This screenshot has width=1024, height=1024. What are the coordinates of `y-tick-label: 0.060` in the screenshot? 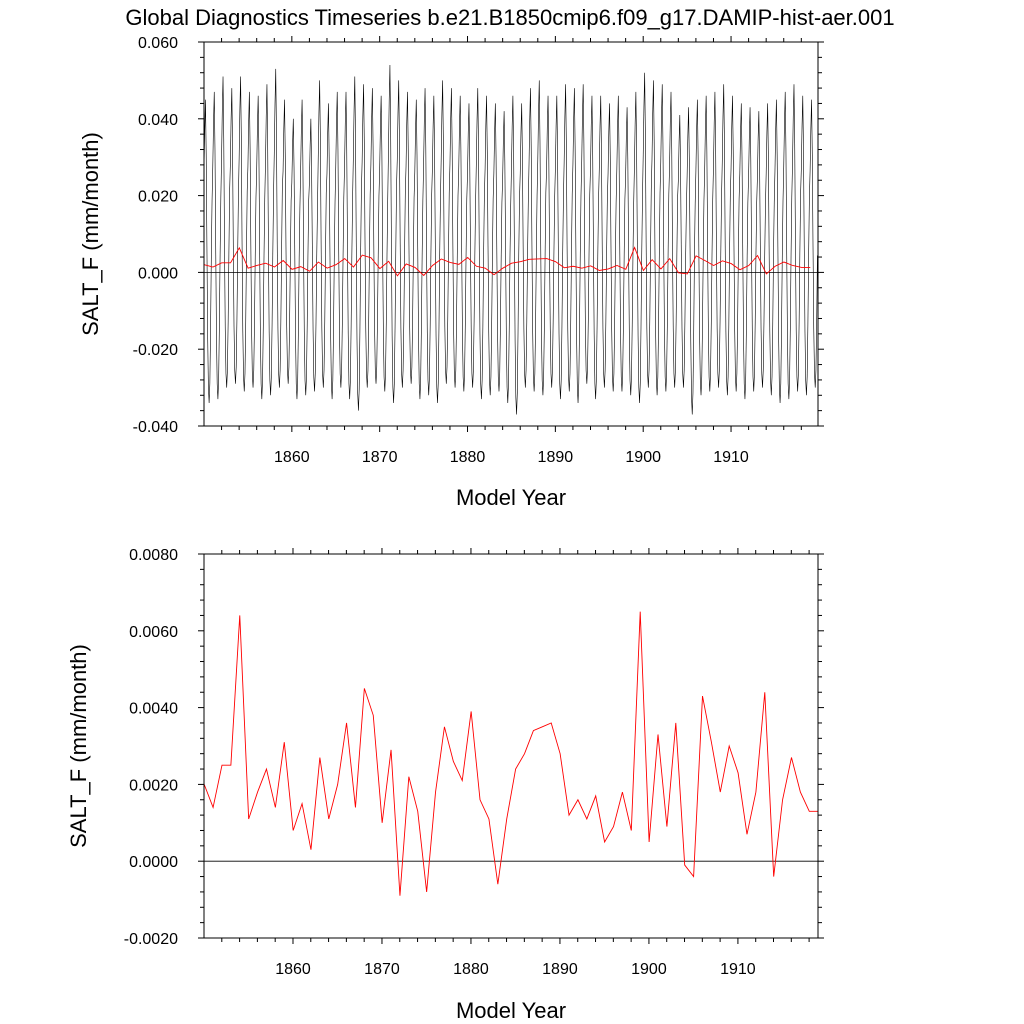 It's located at (158, 43).